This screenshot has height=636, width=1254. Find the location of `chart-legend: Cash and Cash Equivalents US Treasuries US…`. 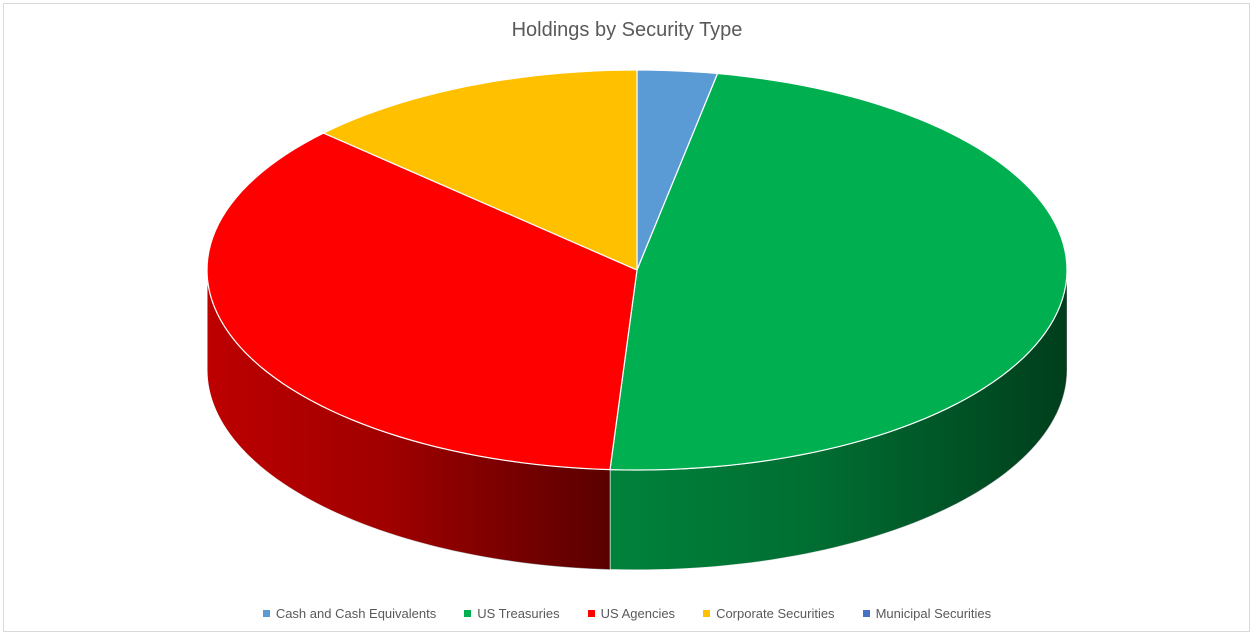

chart-legend: Cash and Cash Equivalents US Treasuries US… is located at coordinates (627, 613).